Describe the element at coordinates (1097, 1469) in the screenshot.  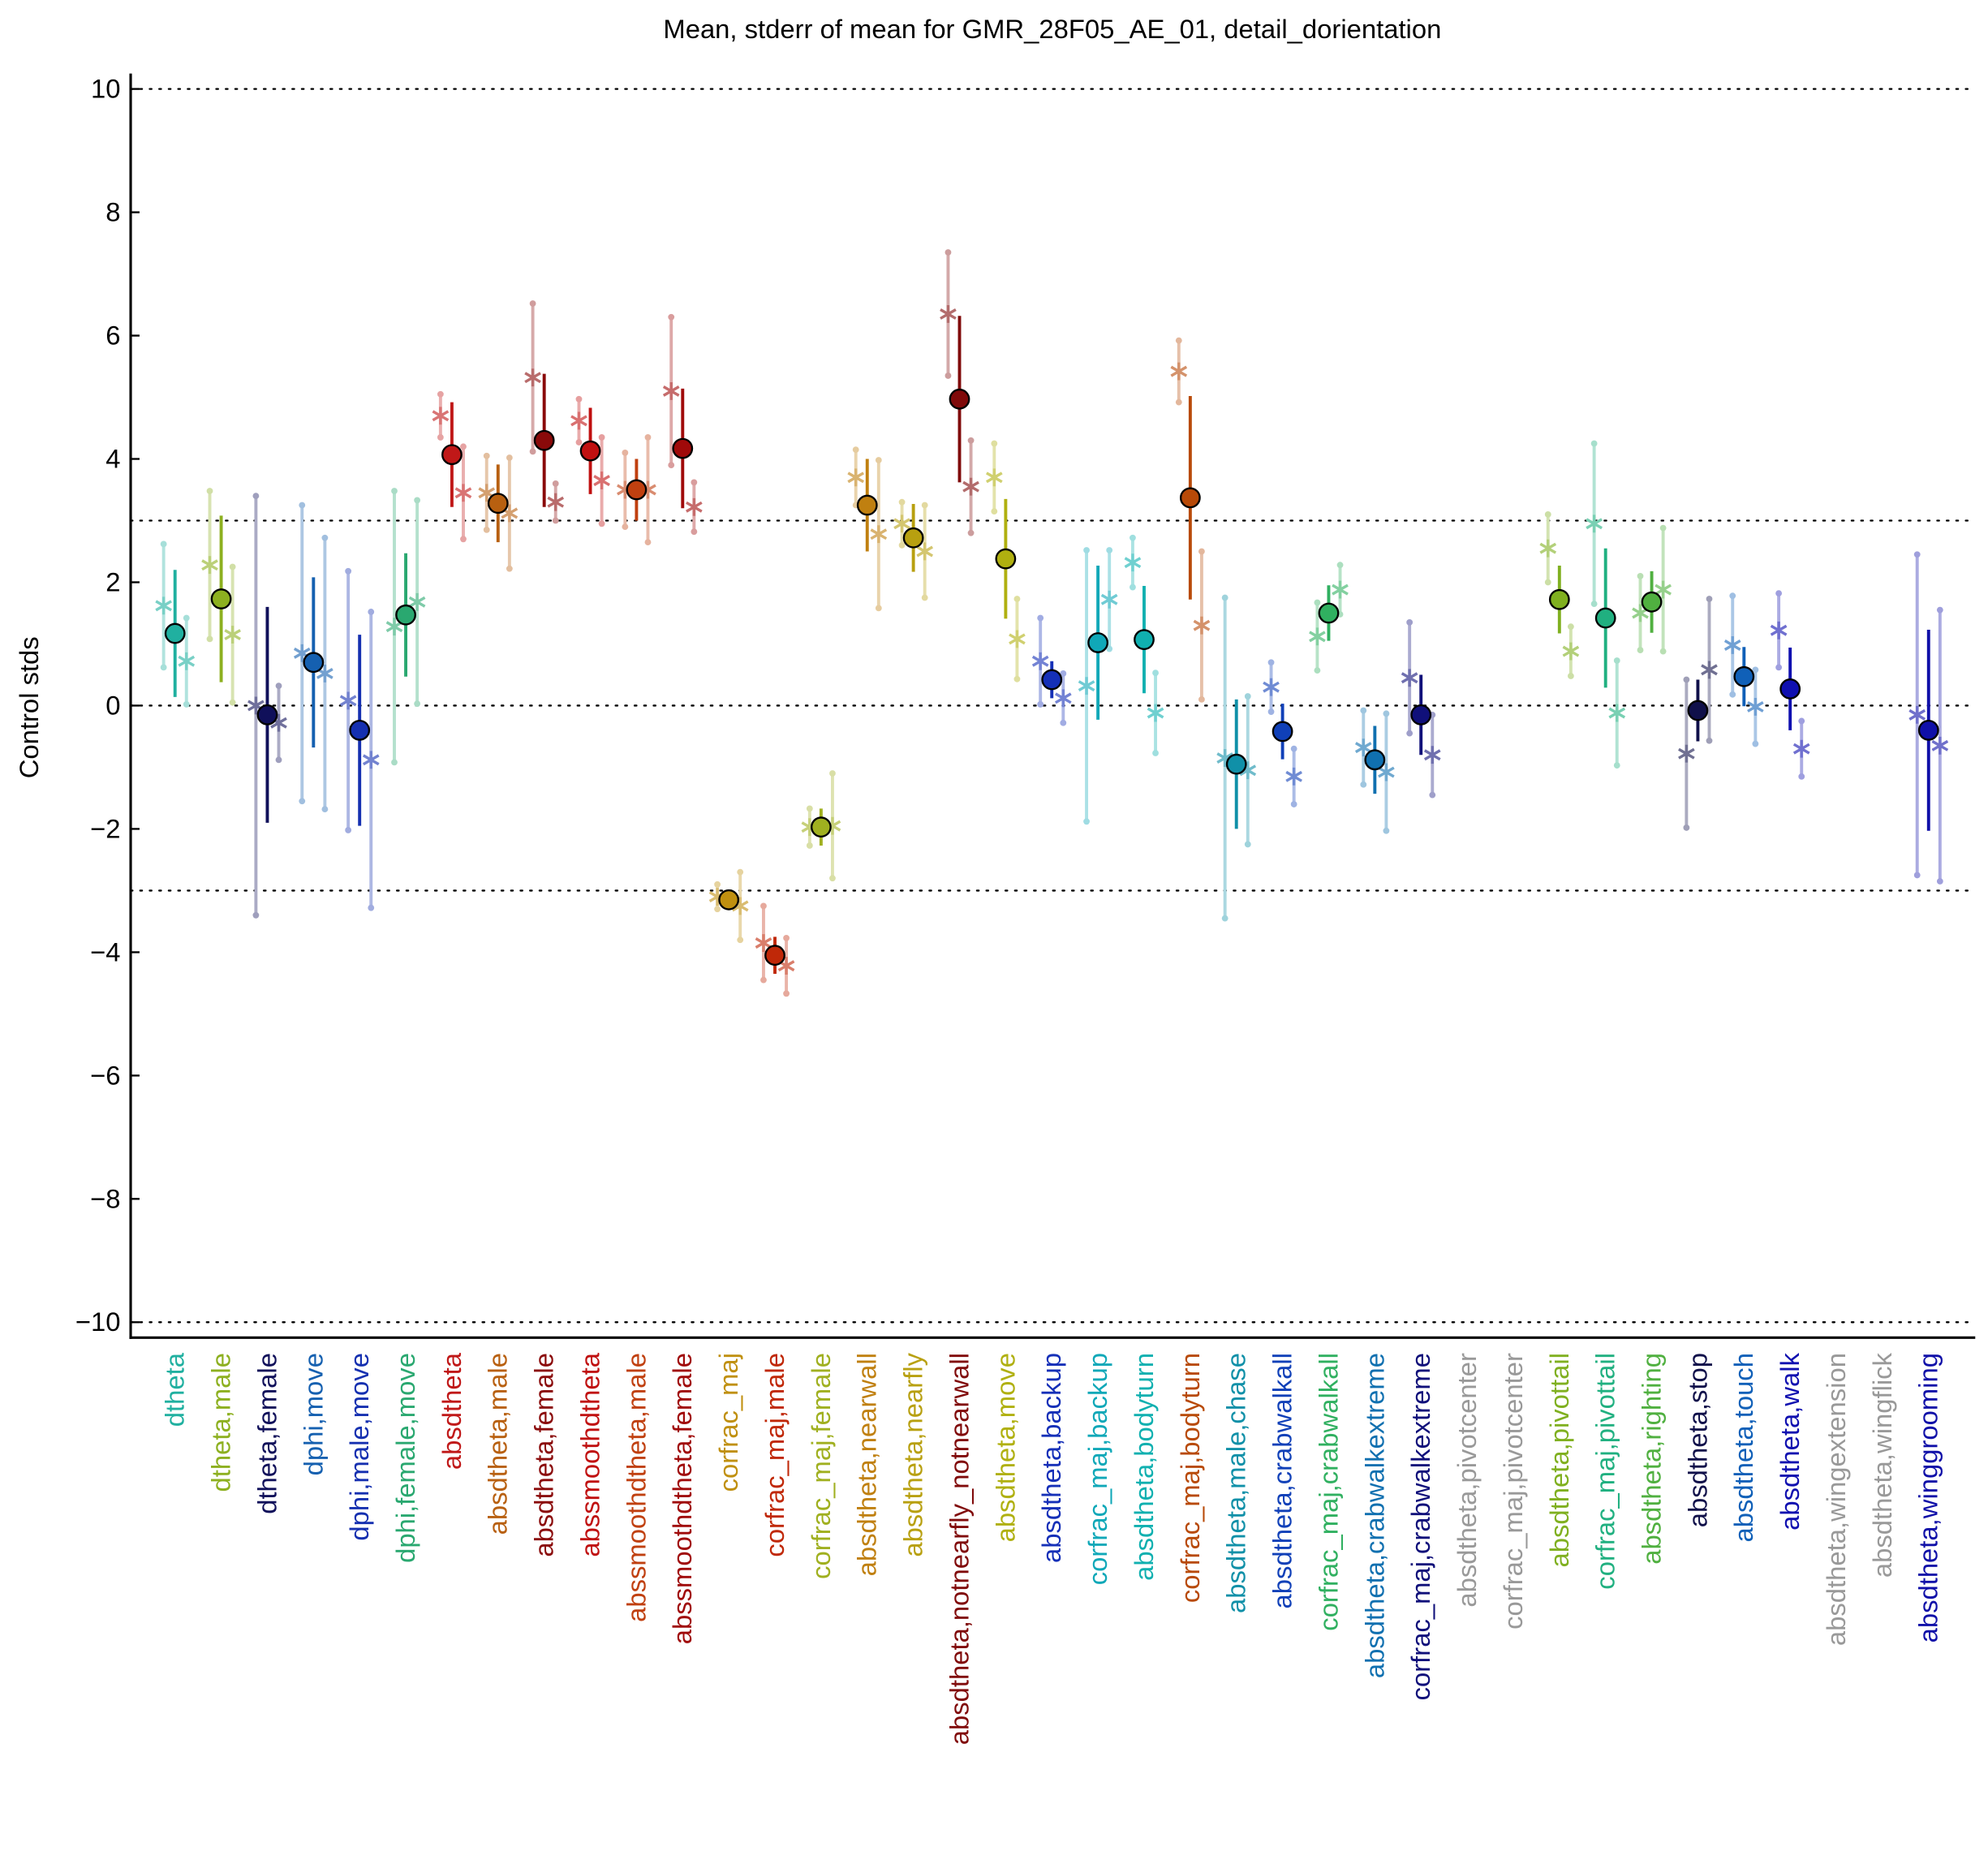
I see `x-tick-label: corfrac_maj,backup` at that location.